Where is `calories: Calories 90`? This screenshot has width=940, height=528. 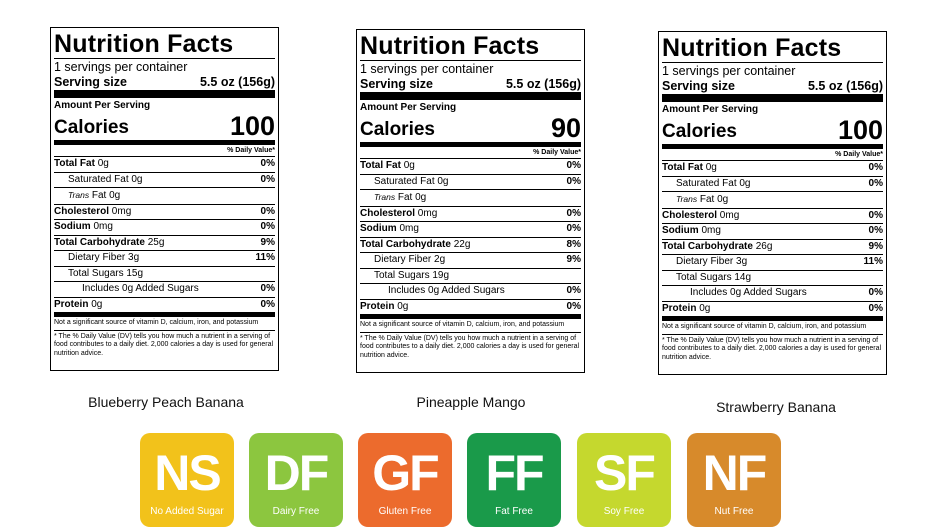 calories: Calories 90 is located at coordinates (470, 130).